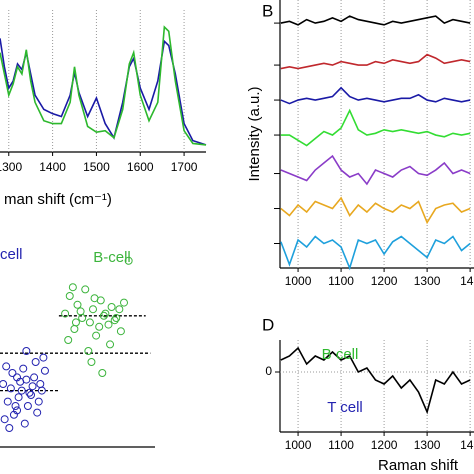 This screenshot has width=474, height=474. What do you see at coordinates (268, 371) in the screenshot?
I see `y-tick-label: 0` at bounding box center [268, 371].